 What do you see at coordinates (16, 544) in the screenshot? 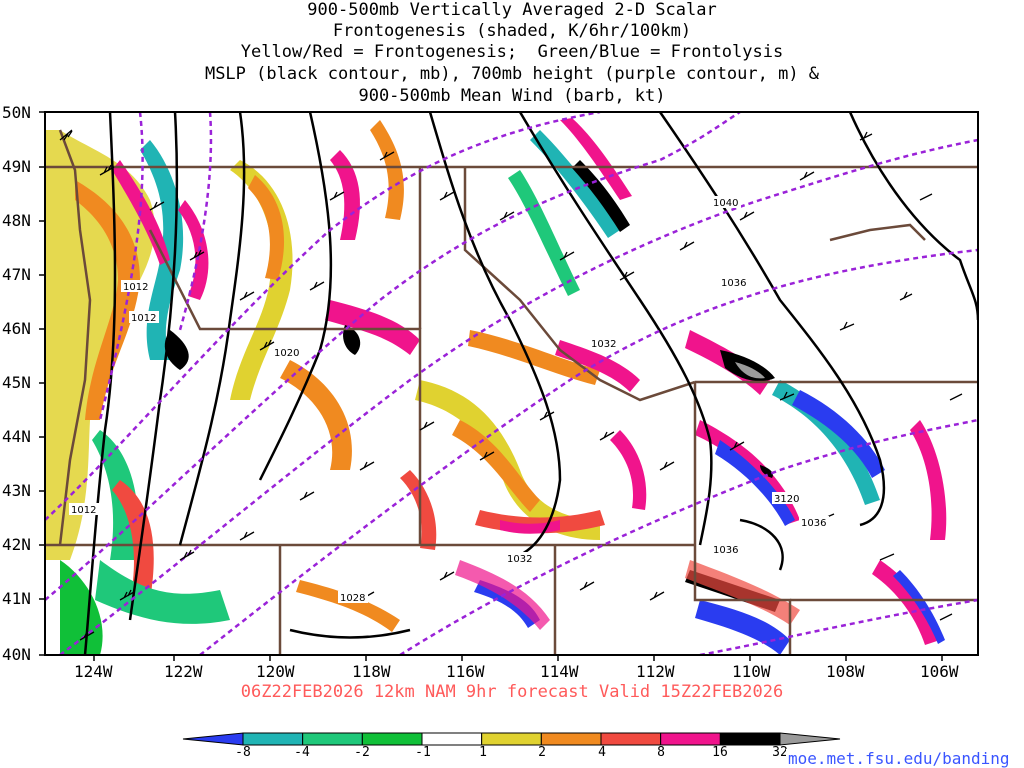
I see `lat-label: 42N` at bounding box center [16, 544].